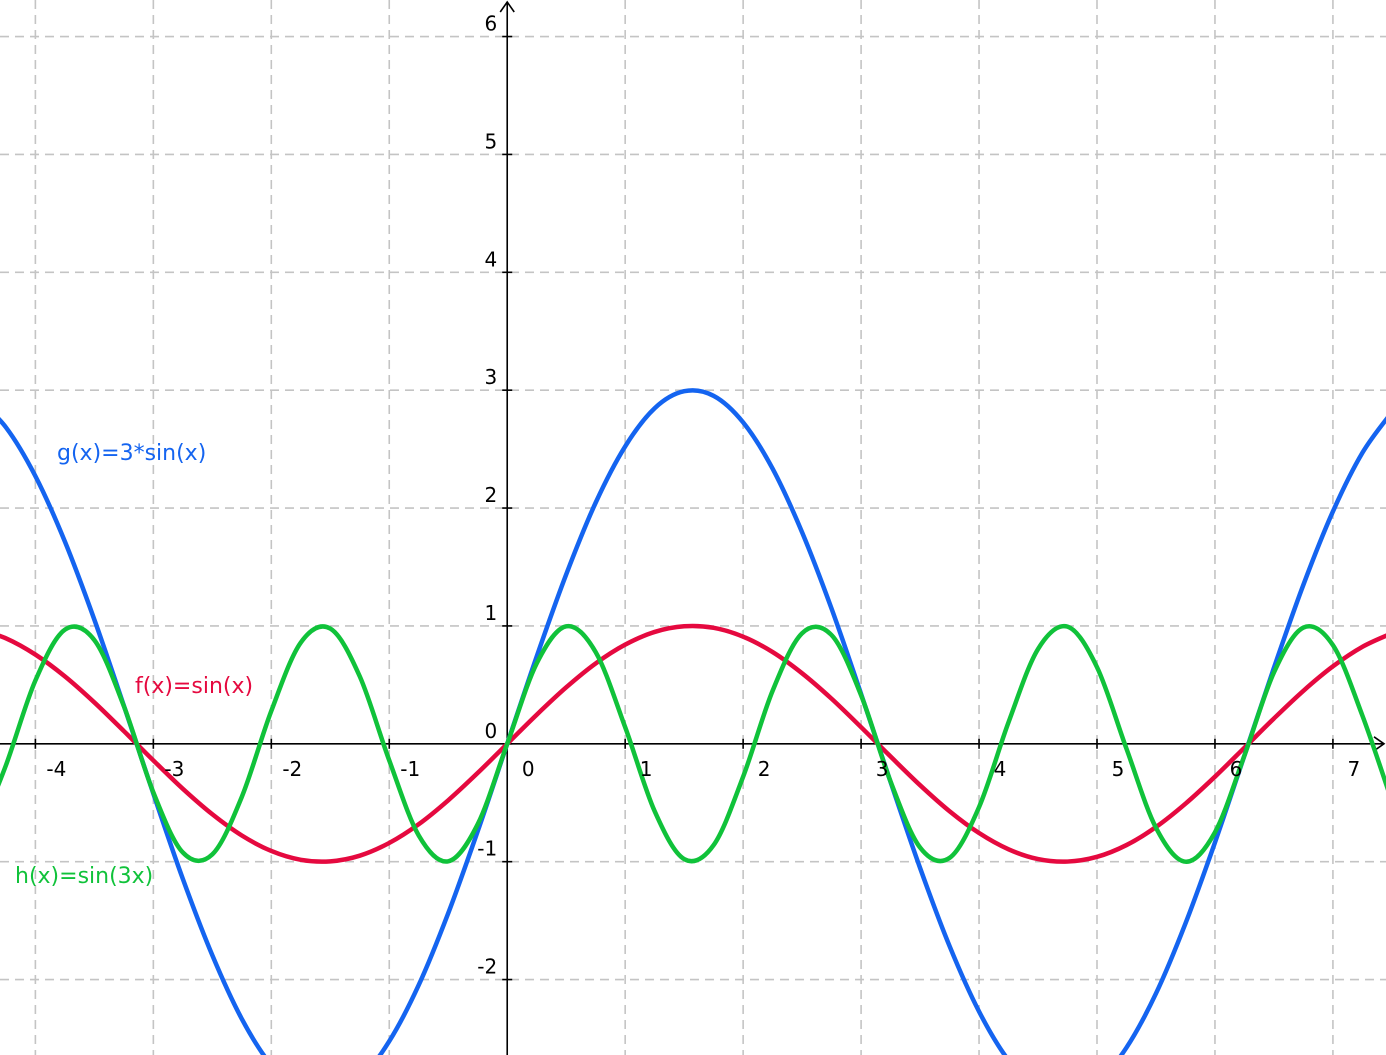 This screenshot has height=1055, width=1386. Describe the element at coordinates (1236, 769) in the screenshot. I see `x-tick-label: 6` at that location.